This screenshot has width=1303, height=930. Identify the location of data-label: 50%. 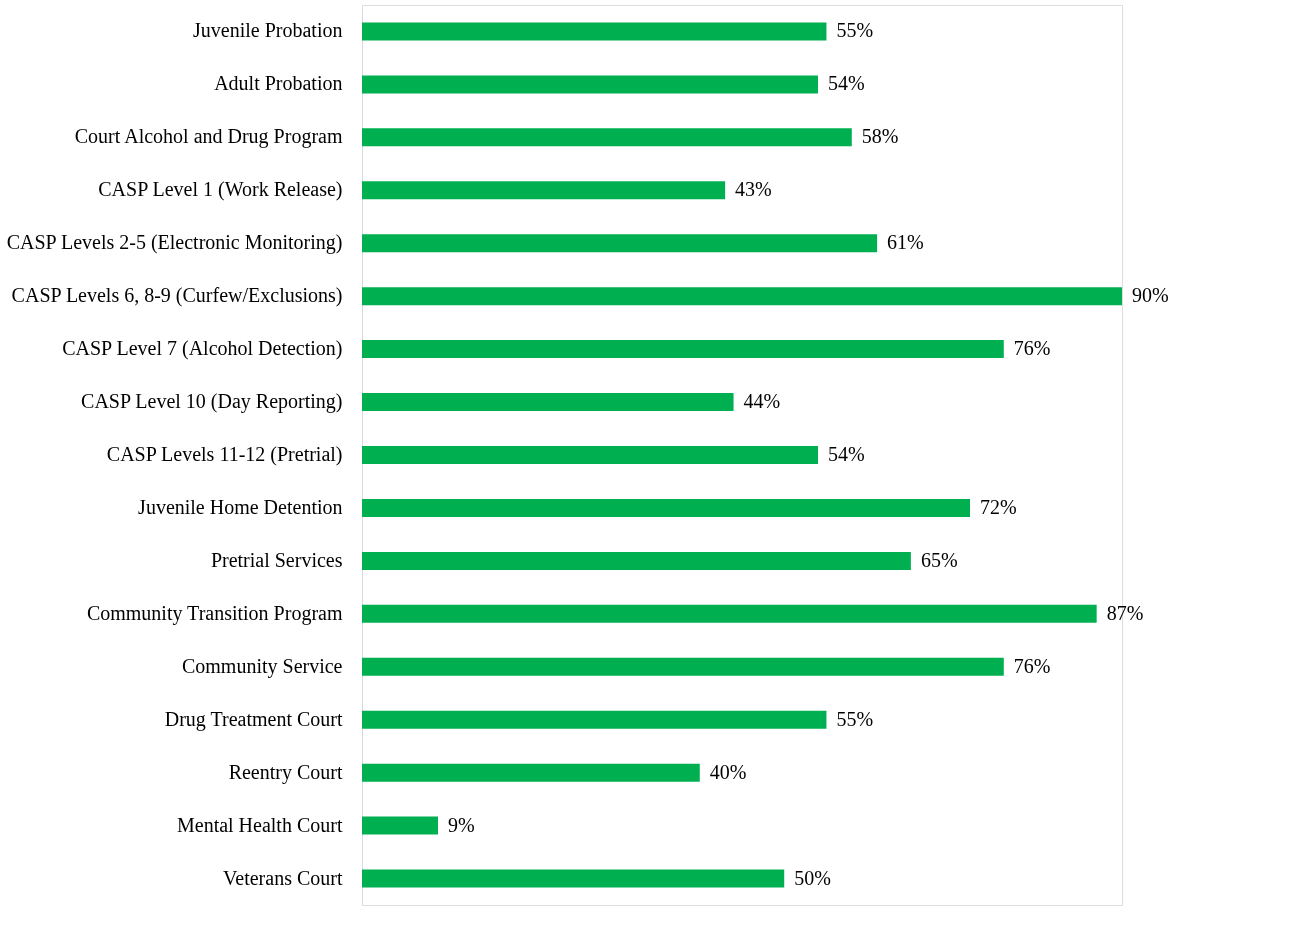
(812, 877).